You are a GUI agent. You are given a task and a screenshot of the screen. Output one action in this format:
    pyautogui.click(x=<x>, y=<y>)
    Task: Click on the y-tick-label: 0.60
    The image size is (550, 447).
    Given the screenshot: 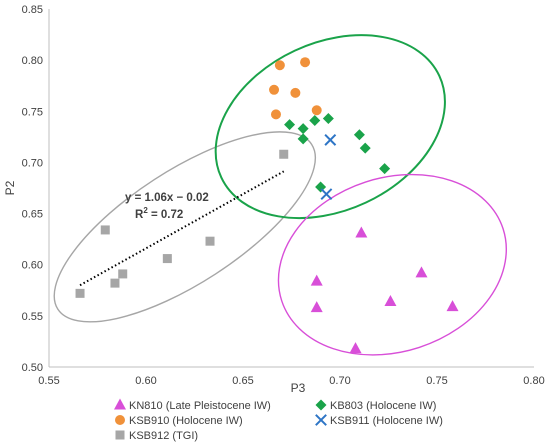 What is the action you would take?
    pyautogui.click(x=32, y=266)
    